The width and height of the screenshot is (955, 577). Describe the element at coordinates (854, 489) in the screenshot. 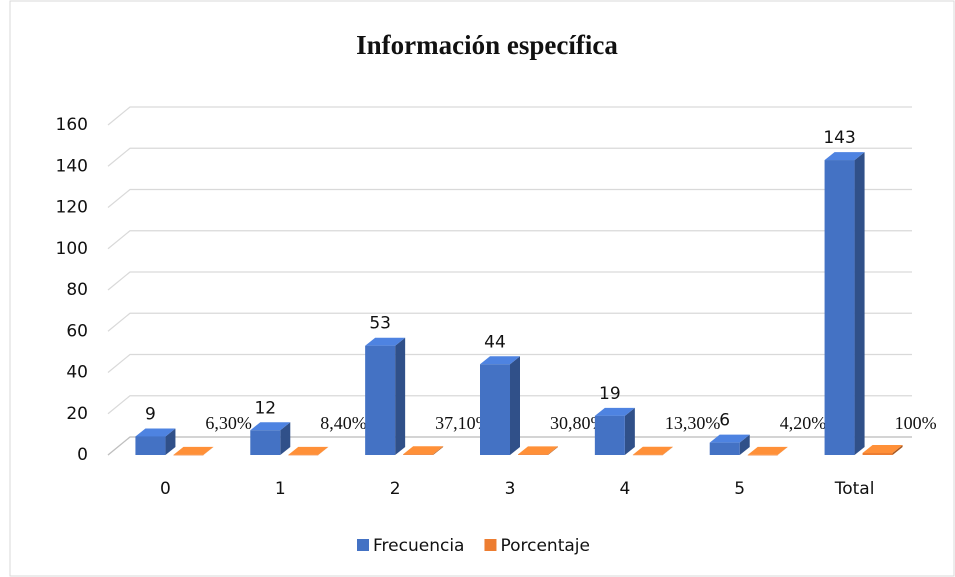

I see `x-tick-label: Total` at that location.